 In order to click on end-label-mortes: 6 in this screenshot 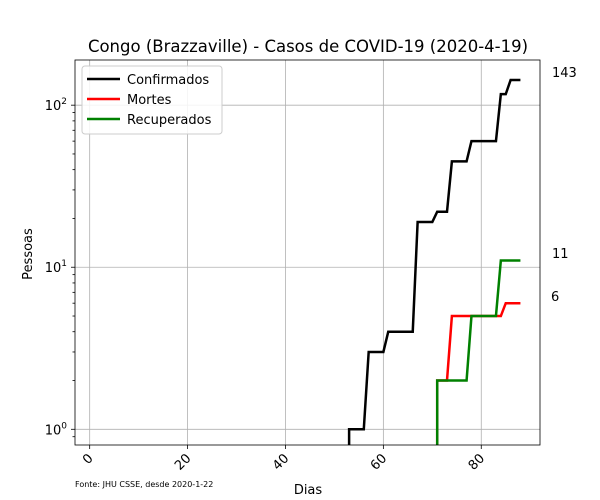, I will do `click(555, 297)`.